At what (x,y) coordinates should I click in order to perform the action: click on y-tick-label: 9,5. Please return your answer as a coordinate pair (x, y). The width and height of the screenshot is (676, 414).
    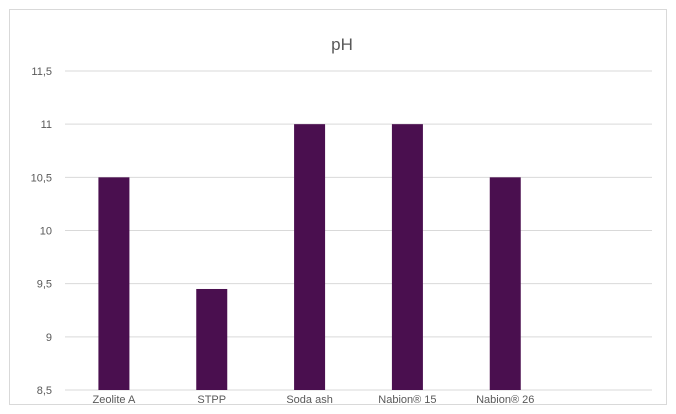
    Looking at the image, I should click on (44, 285).